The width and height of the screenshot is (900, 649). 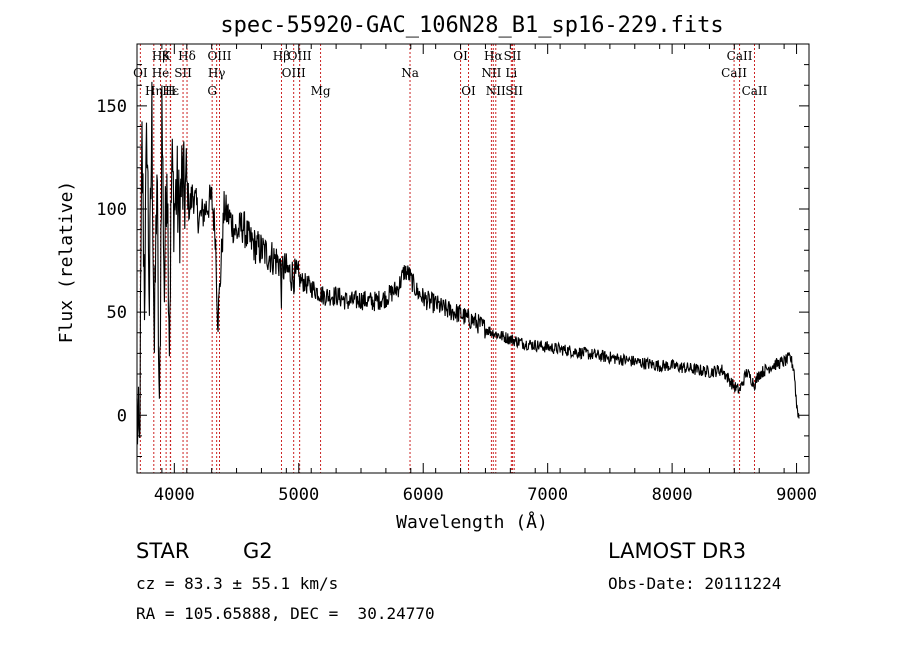 What do you see at coordinates (66, 262) in the screenshot?
I see `y-axis-label: Flux (relative)` at bounding box center [66, 262].